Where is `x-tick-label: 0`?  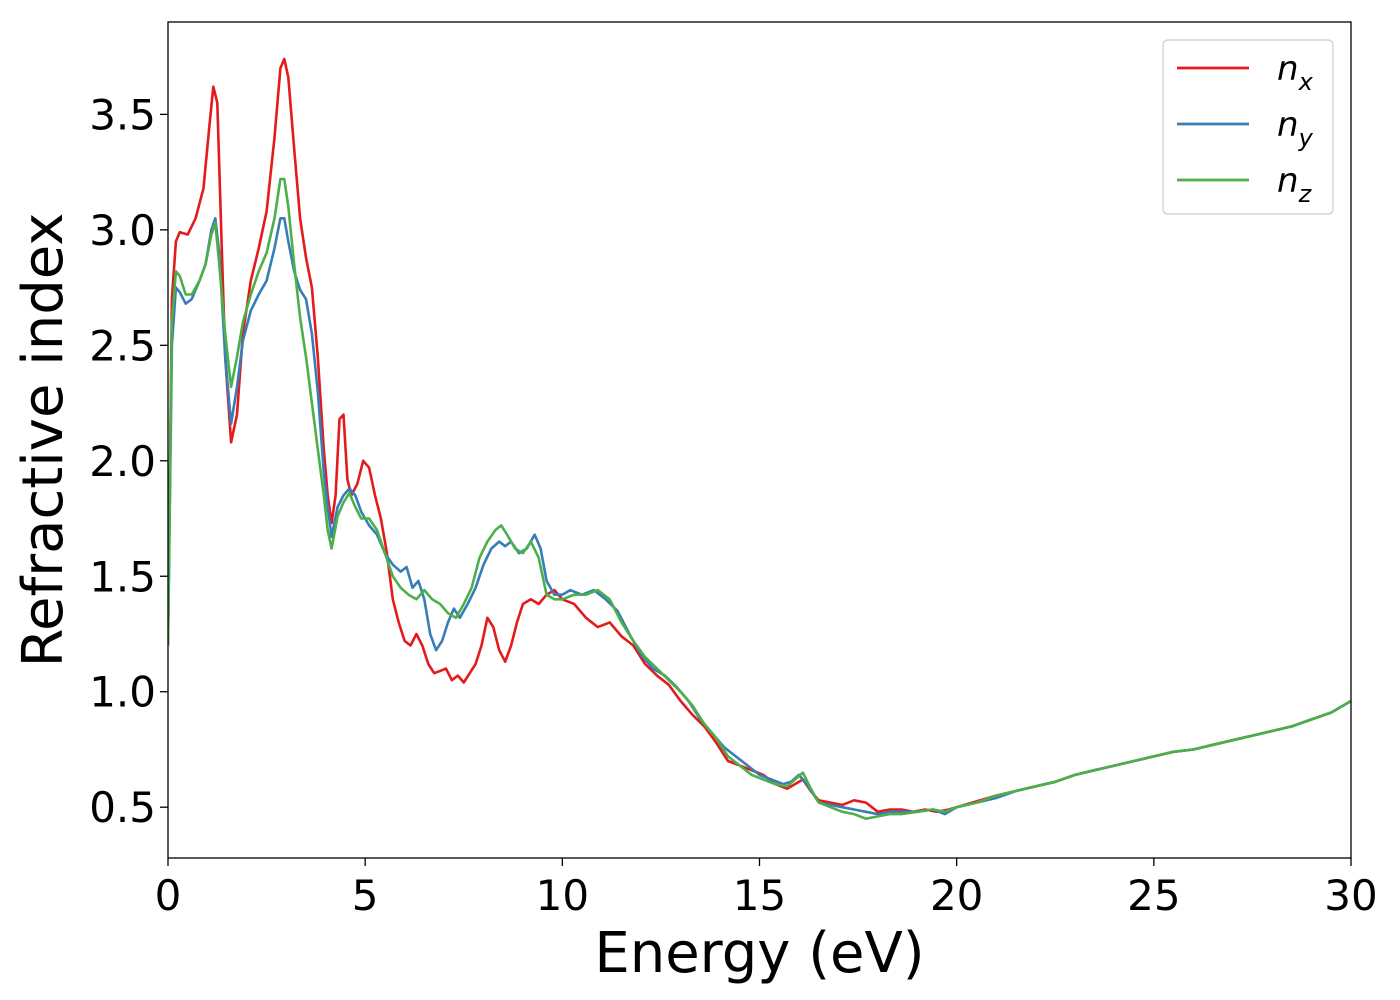
x-tick-label: 0 is located at coordinates (168, 895).